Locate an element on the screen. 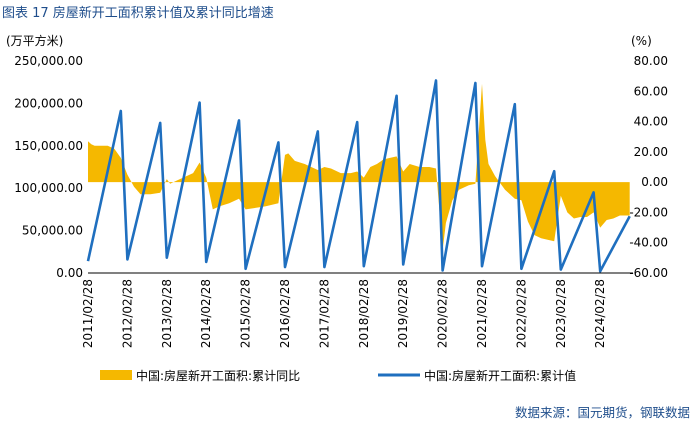  left-tick-label: 200,000.00 is located at coordinates (48, 103).